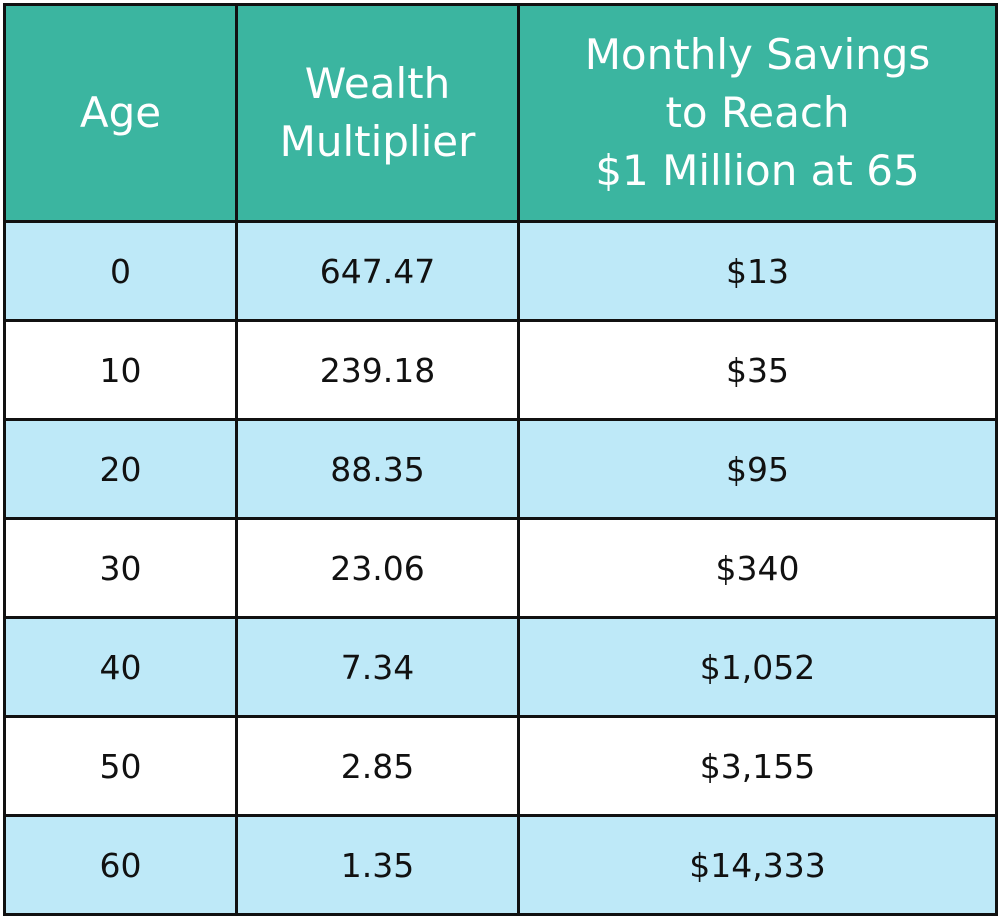 The width and height of the screenshot is (1000, 920). What do you see at coordinates (377, 667) in the screenshot?
I see `table-cell: 7.34` at bounding box center [377, 667].